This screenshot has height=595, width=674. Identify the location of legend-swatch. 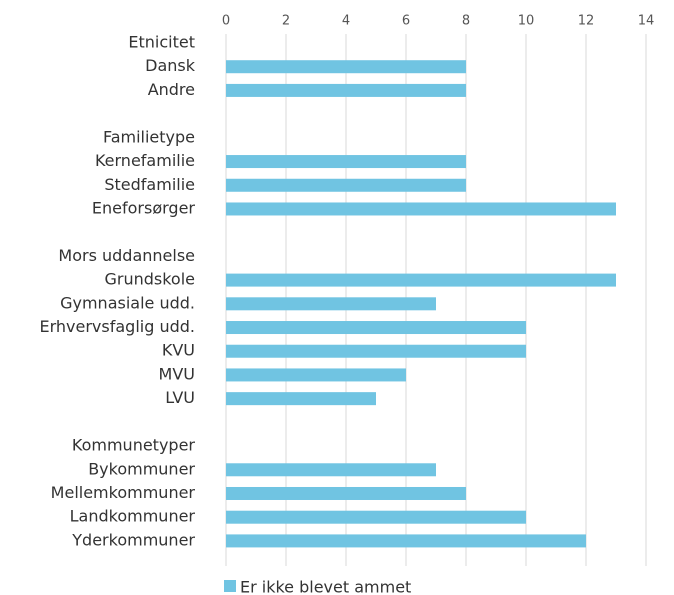
(230, 586).